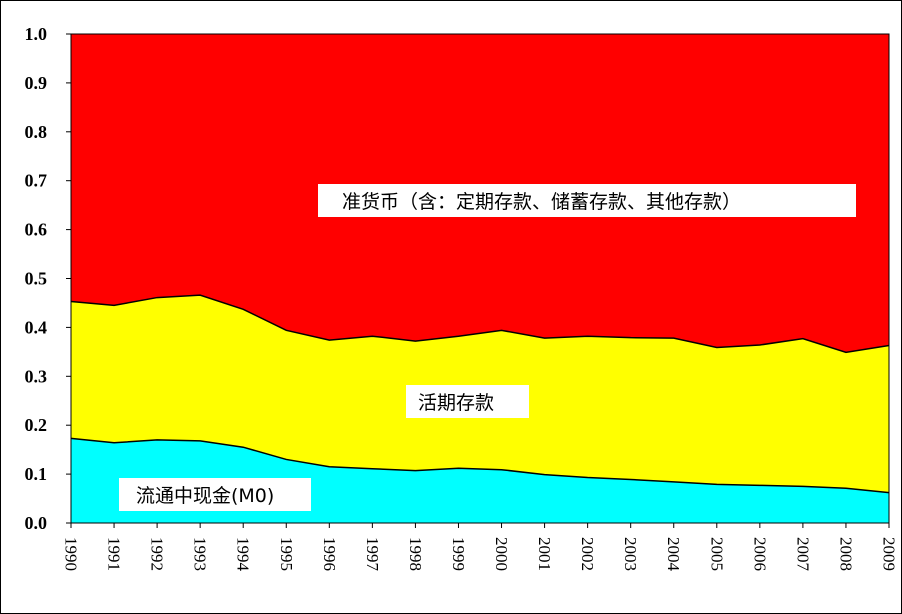 Image resolution: width=902 pixels, height=614 pixels. Describe the element at coordinates (114, 554) in the screenshot. I see `x-tick-label: 1991` at that location.